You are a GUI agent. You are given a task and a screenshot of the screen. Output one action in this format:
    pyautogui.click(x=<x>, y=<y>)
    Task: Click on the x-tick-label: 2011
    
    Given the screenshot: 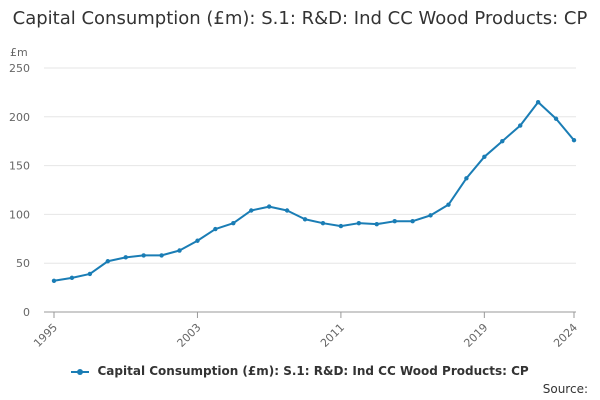 What is the action you would take?
    pyautogui.click(x=332, y=335)
    